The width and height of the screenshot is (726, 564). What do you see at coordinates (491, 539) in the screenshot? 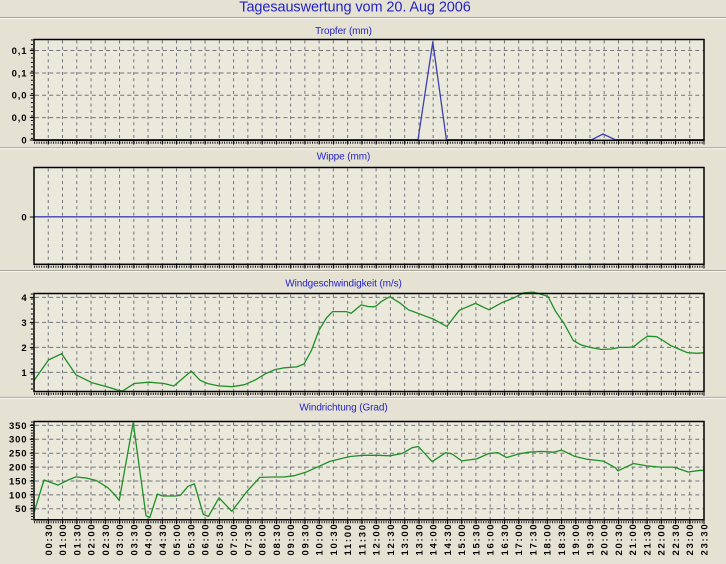
I see `svg-text: 16:00` at bounding box center [491, 539].